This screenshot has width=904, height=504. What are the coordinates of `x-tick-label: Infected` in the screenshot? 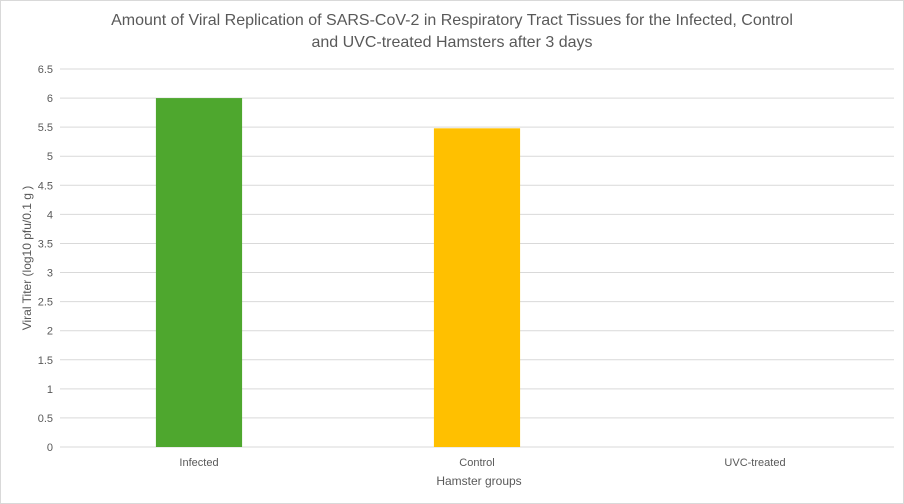 It's located at (198, 463).